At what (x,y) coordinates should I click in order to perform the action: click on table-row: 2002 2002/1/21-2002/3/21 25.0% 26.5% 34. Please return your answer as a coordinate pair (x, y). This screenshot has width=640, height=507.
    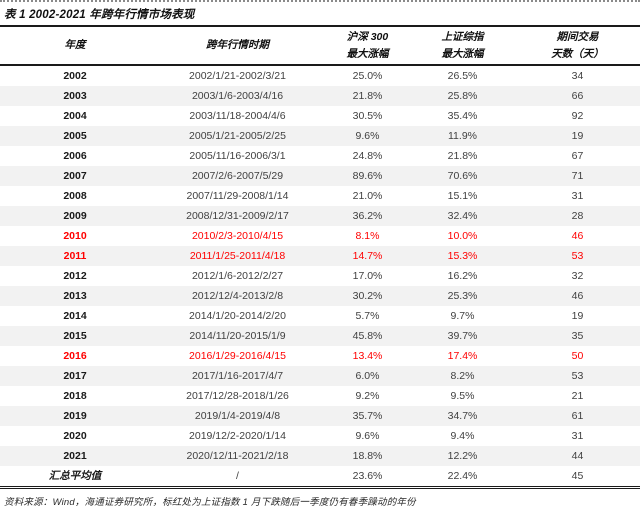
    Looking at the image, I should click on (320, 75).